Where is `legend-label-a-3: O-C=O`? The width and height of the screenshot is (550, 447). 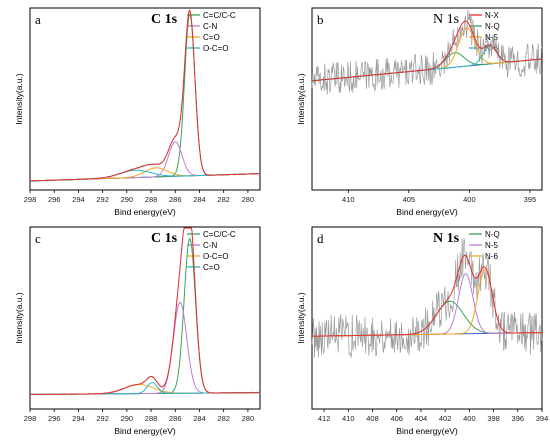
legend-label-a-3: O-C=O is located at coordinates (216, 48).